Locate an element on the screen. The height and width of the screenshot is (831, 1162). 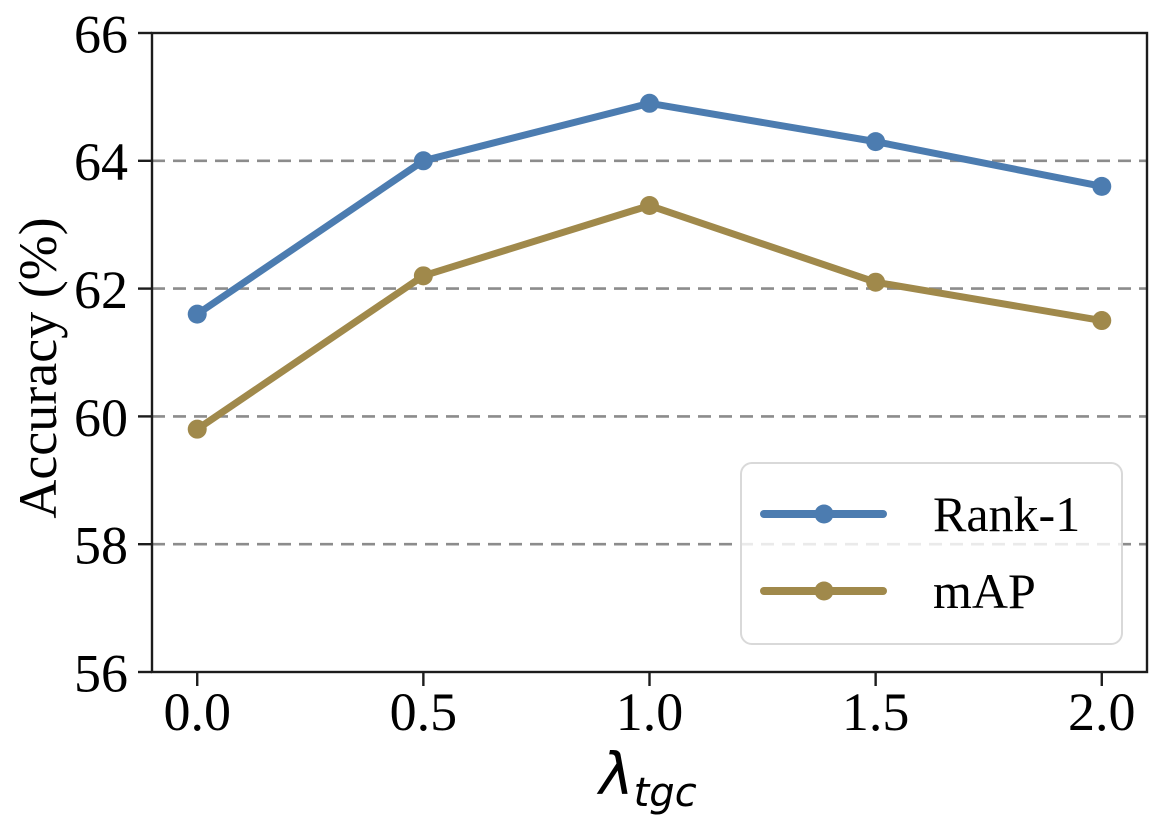
map-line-swatch is located at coordinates (823, 591).